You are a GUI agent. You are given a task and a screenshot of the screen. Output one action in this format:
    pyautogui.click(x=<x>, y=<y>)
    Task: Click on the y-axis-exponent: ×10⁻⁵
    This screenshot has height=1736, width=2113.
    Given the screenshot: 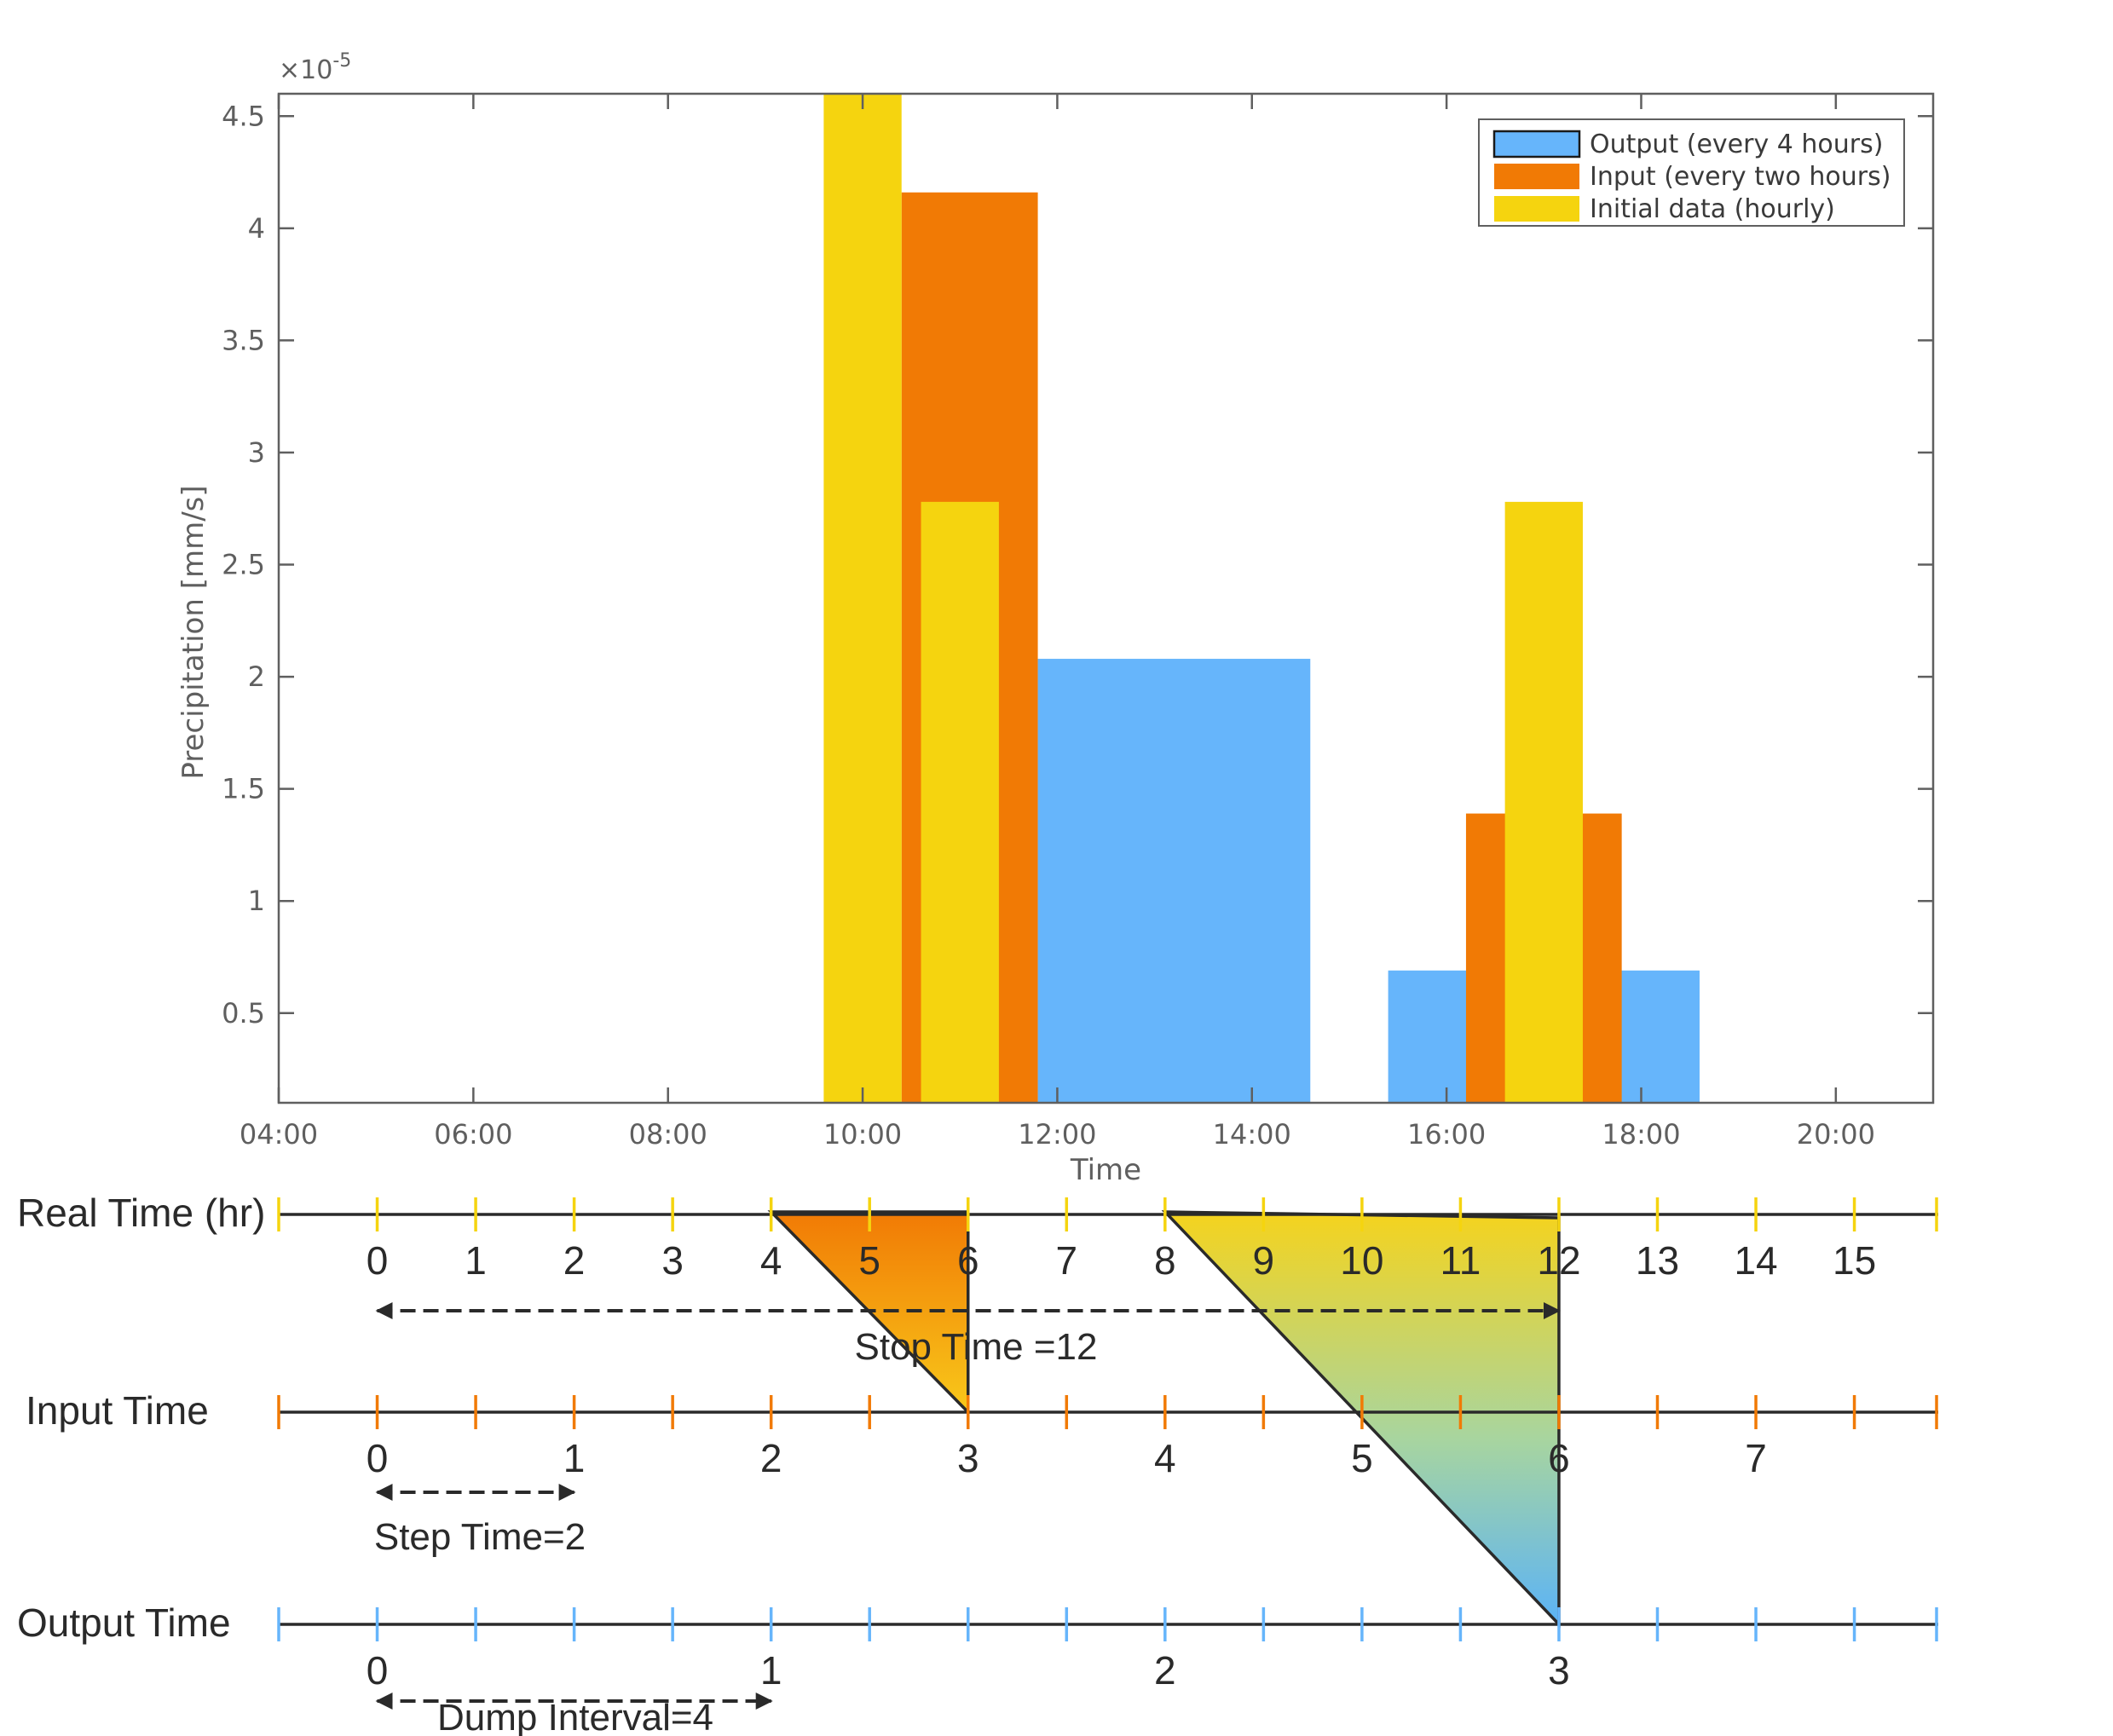 What is the action you would take?
    pyautogui.click(x=315, y=67)
    